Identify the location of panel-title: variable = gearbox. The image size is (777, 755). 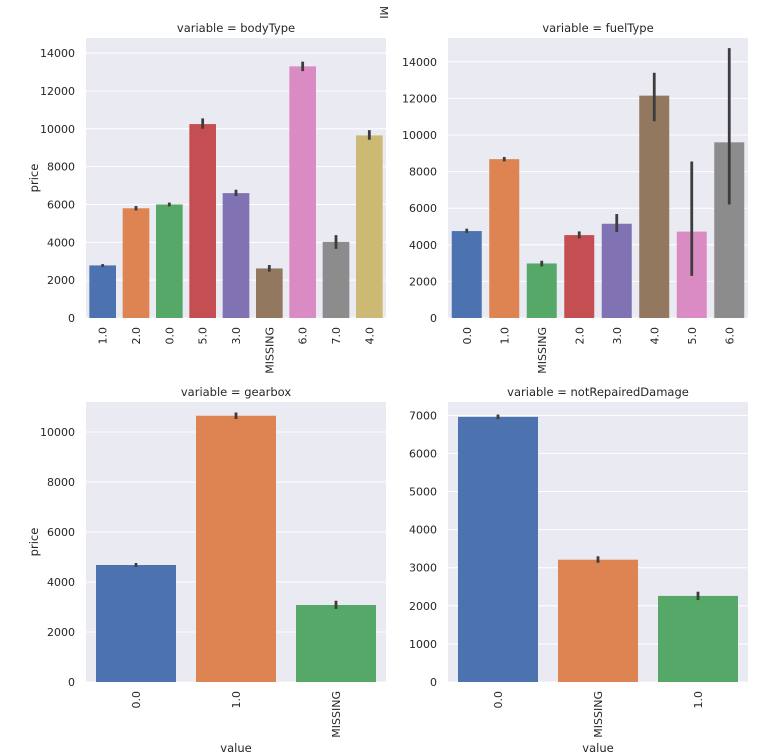
(236, 392).